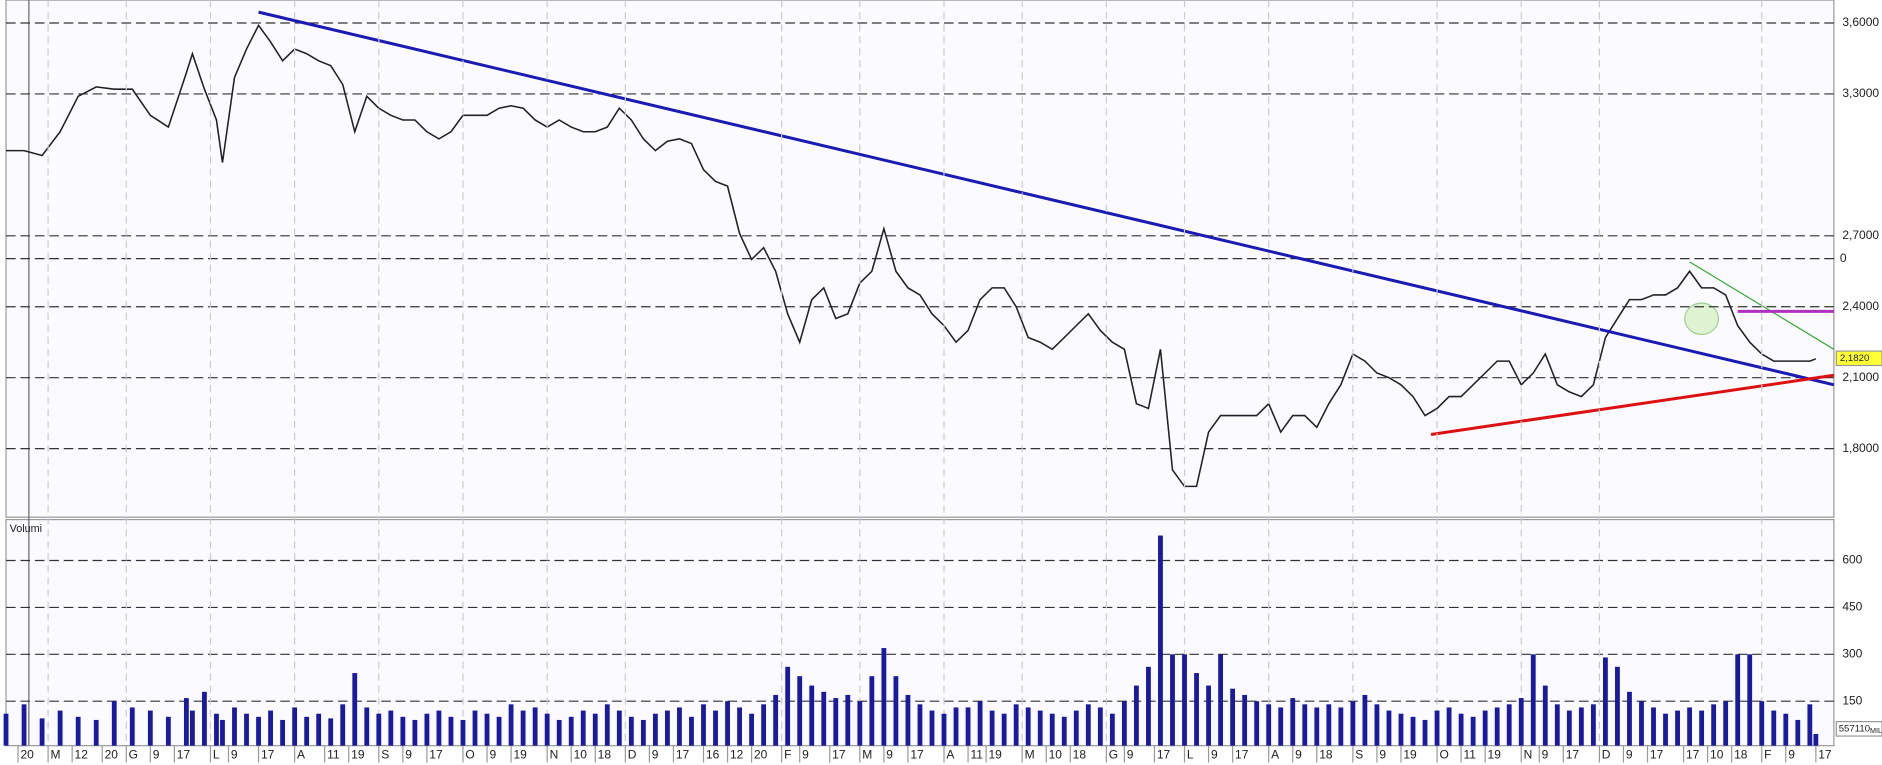  I want to click on y-tick-label: 2,7000, so click(1860, 235).